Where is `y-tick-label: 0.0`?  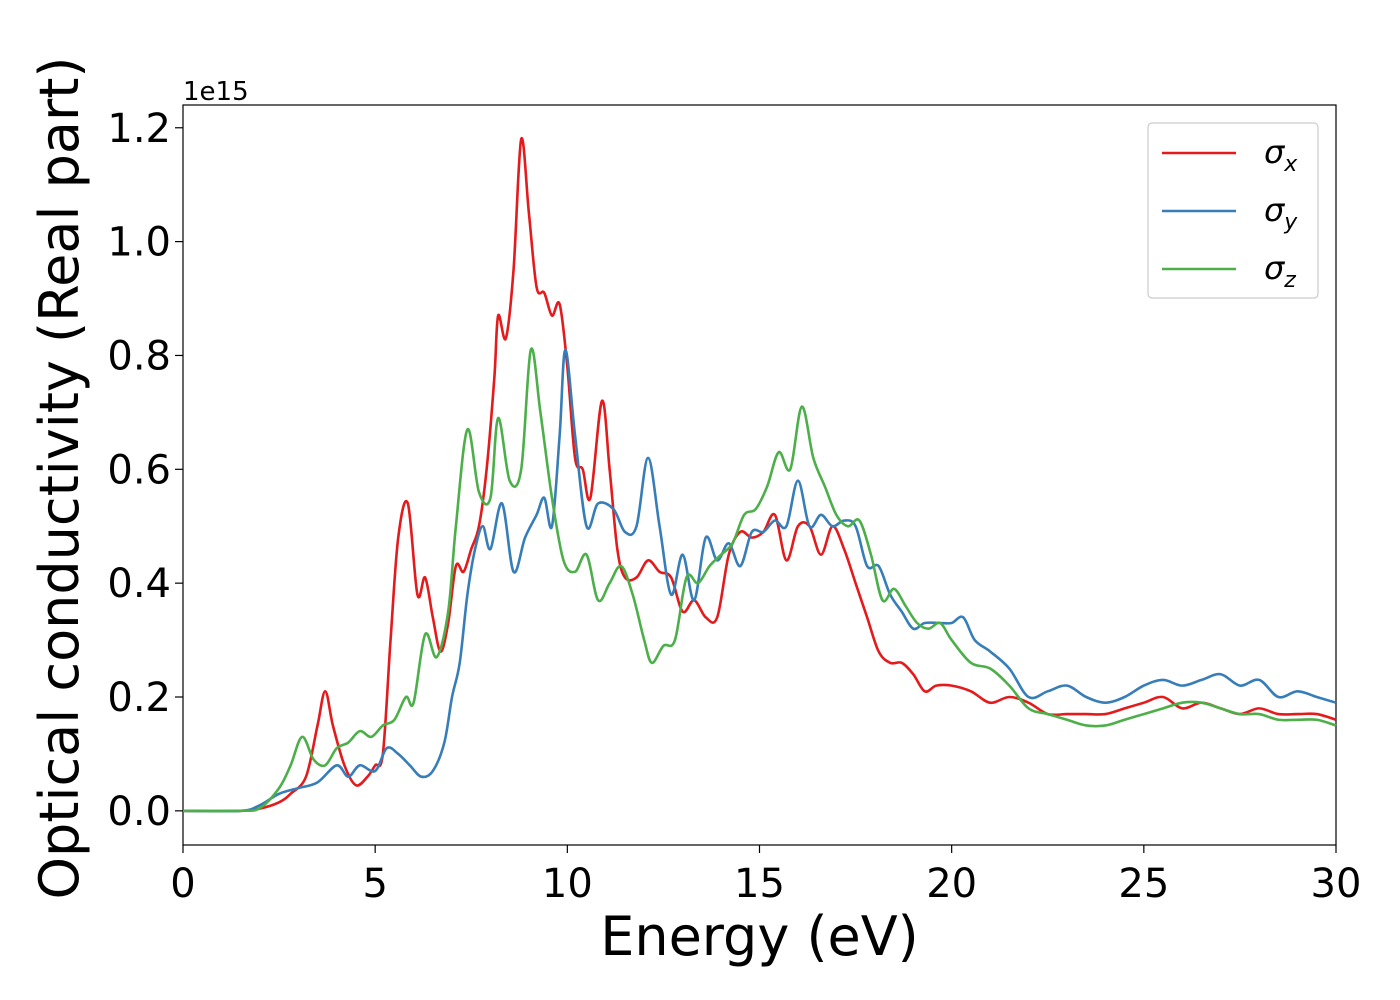 y-tick-label: 0.0 is located at coordinates (139, 812).